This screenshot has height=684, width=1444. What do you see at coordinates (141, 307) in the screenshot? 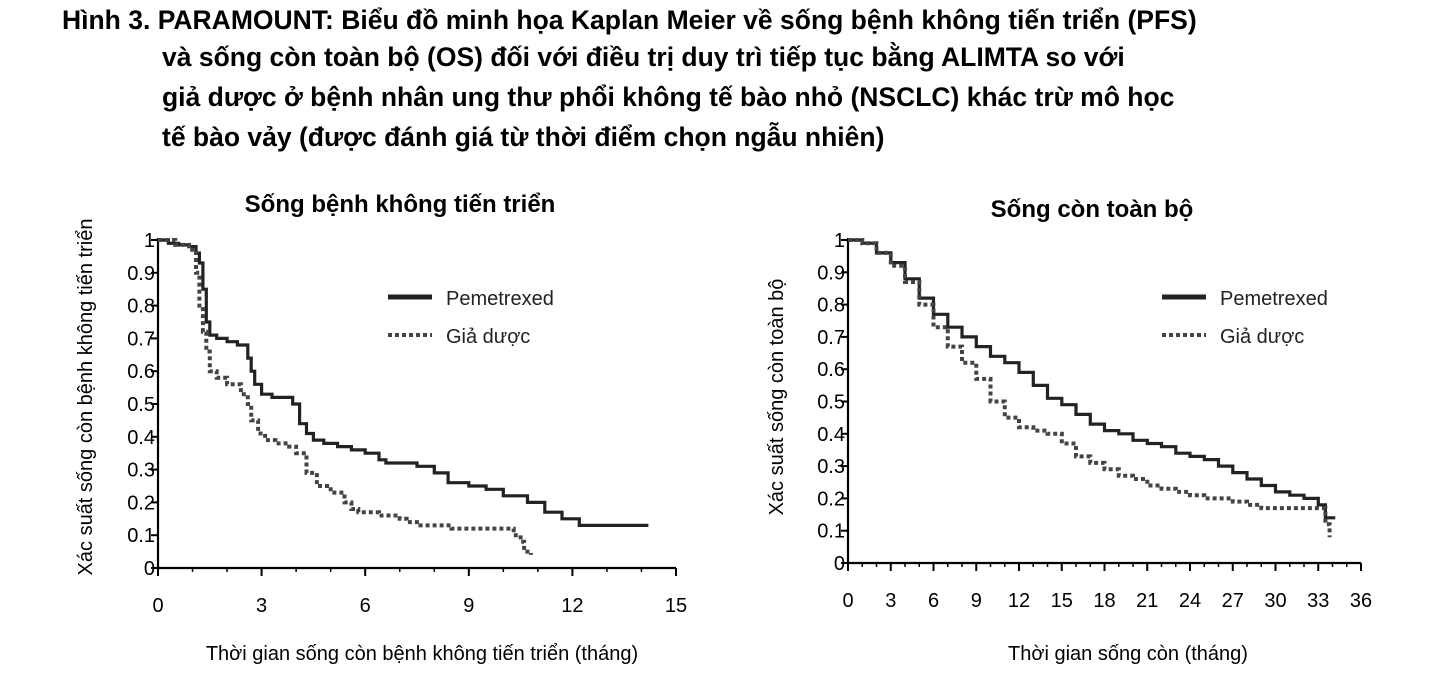
I see `pfs-y-tick-label: 0.8` at bounding box center [141, 307].